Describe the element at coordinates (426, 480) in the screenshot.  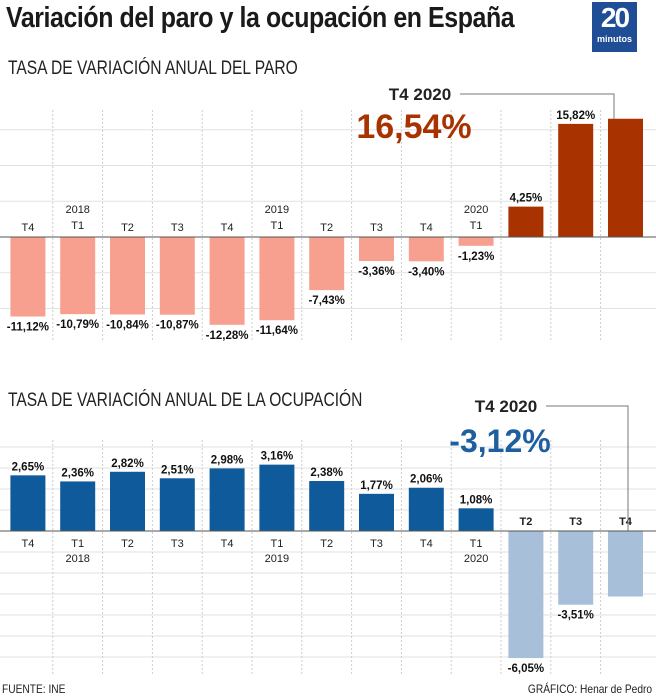
I see `data-label: 2,06%` at that location.